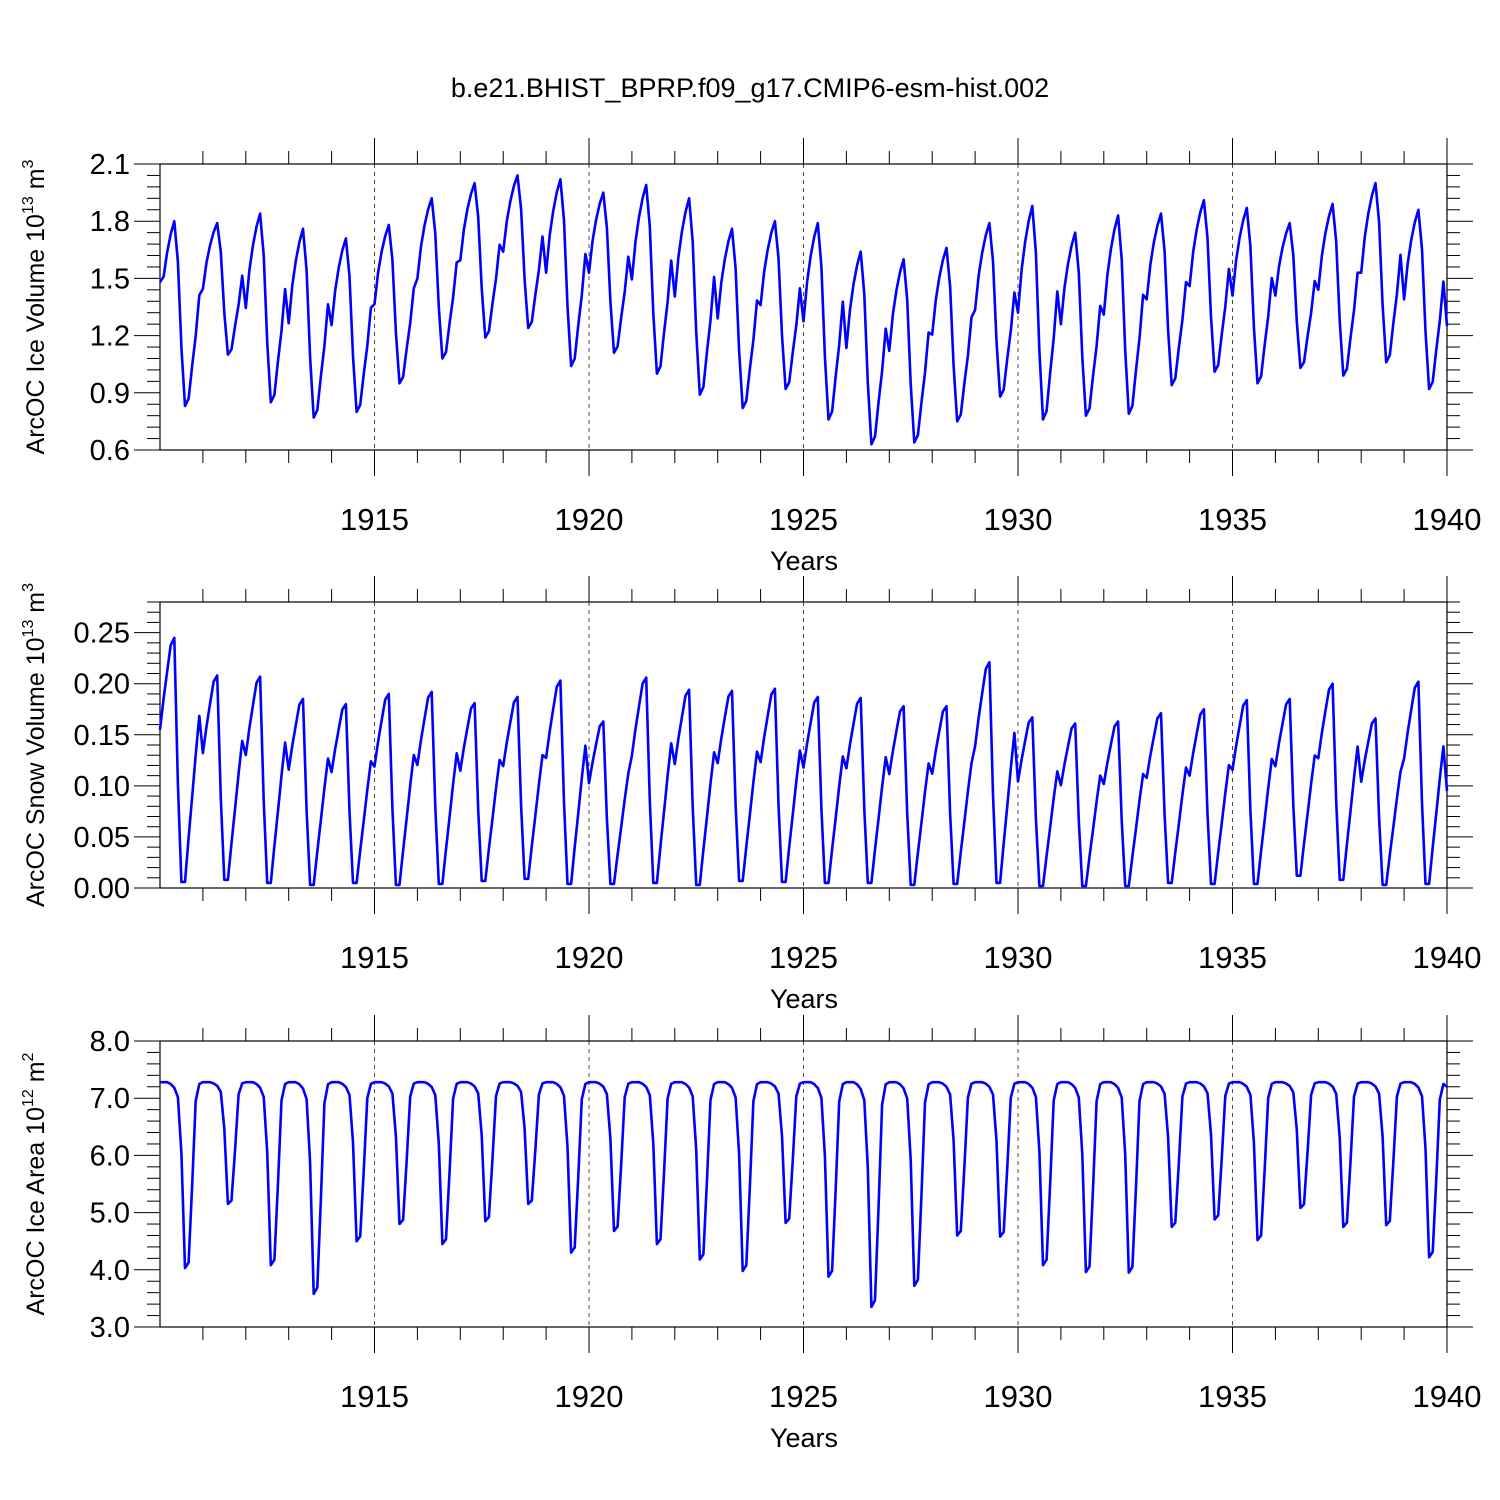 Image resolution: width=1500 pixels, height=1500 pixels. What do you see at coordinates (110, 451) in the screenshot?
I see `y-tick-label: 0.6` at bounding box center [110, 451].